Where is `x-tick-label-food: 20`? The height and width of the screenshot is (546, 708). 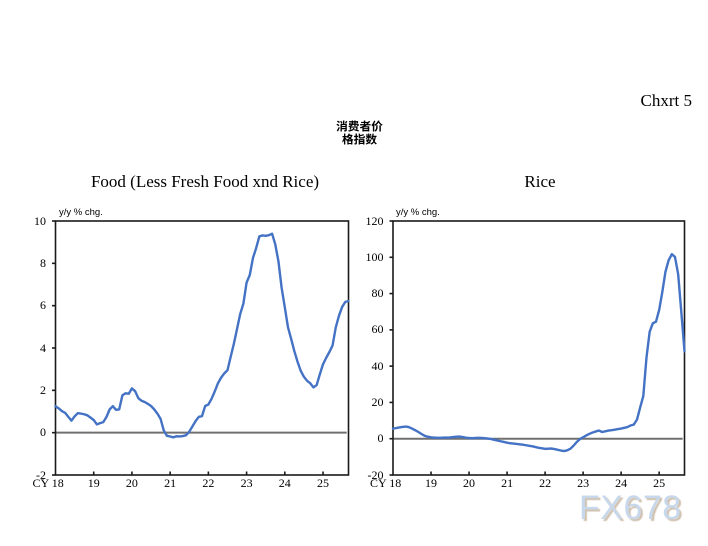
x-tick-label-food: 20 is located at coordinates (131, 482).